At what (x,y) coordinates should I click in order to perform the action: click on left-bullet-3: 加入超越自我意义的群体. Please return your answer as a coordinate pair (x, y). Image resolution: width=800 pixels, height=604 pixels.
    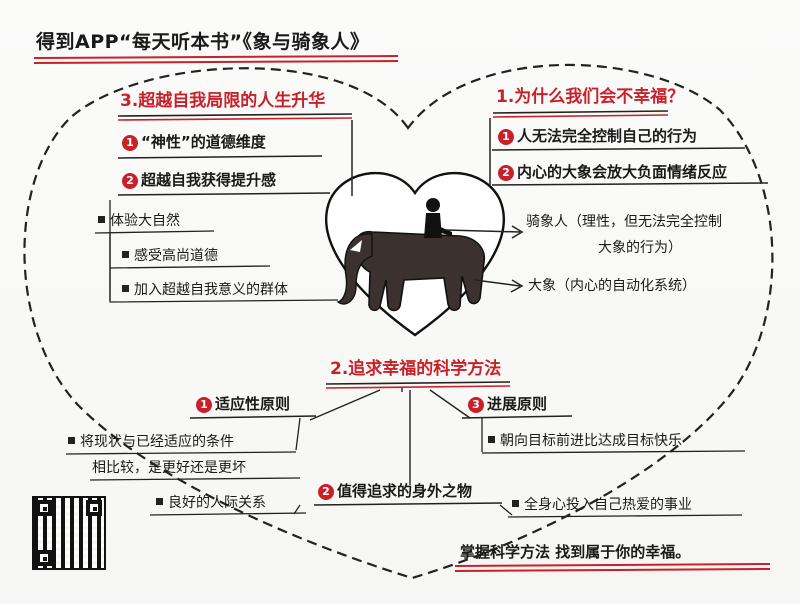
    Looking at the image, I should click on (205, 290).